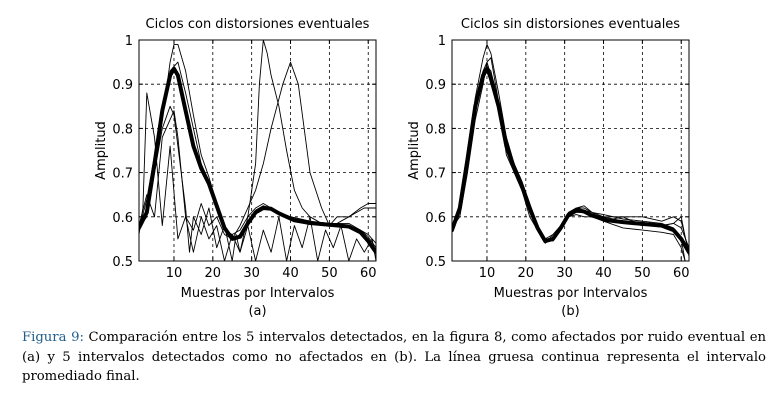 The image size is (776, 416). Describe the element at coordinates (53, 337) in the screenshot. I see `caption-label: Figura 9:` at that location.